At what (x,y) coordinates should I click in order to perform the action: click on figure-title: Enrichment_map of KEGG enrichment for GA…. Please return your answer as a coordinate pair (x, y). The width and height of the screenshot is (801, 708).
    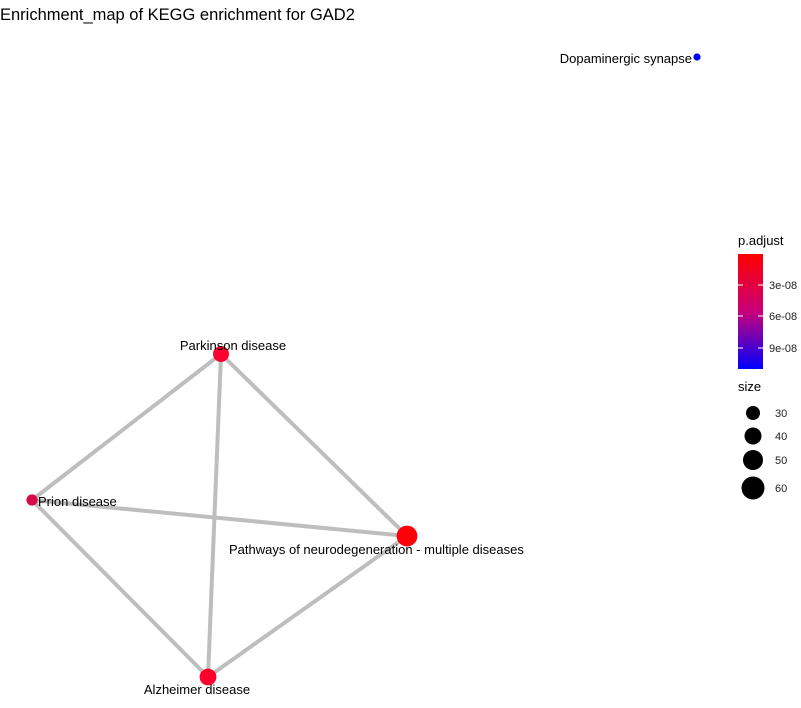
    Looking at the image, I should click on (177, 15).